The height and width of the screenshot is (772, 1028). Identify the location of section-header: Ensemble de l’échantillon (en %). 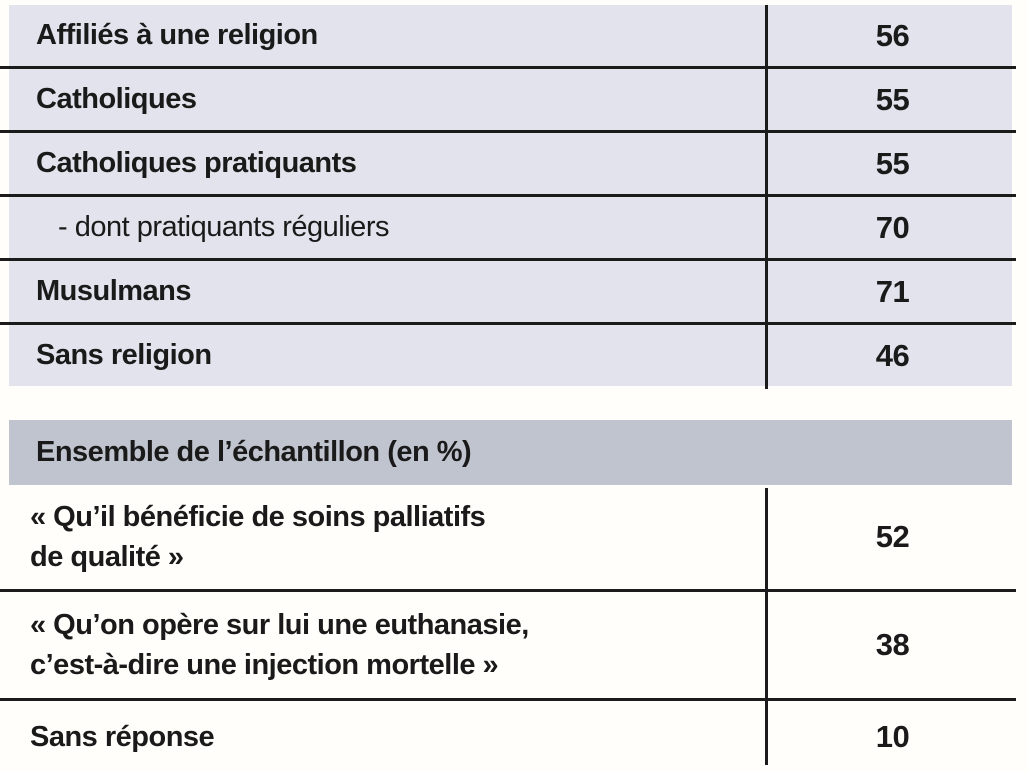
(510, 452).